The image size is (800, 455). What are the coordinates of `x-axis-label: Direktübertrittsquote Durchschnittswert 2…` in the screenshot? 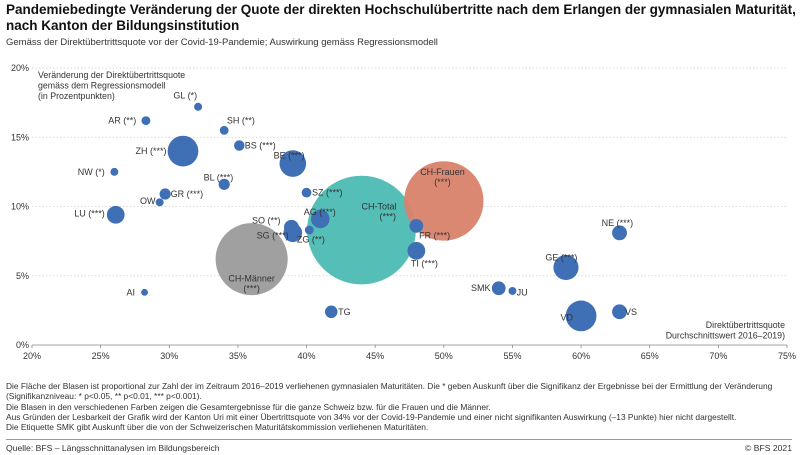 It's located at (725, 330).